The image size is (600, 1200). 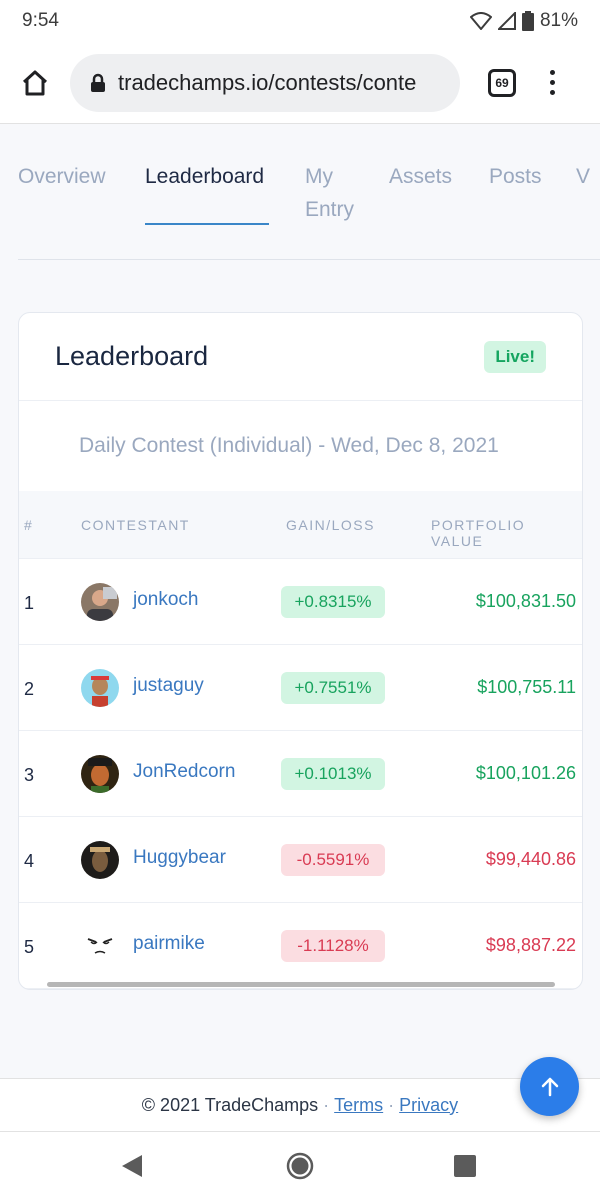 I want to click on tab-truncated: V, so click(x=583, y=176).